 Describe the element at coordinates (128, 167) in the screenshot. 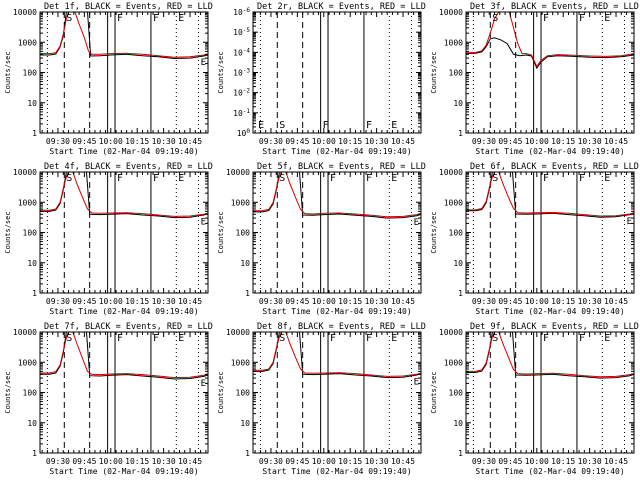

I see `panel-title: Det 4f, BLACK = Events, RED = LLD` at that location.